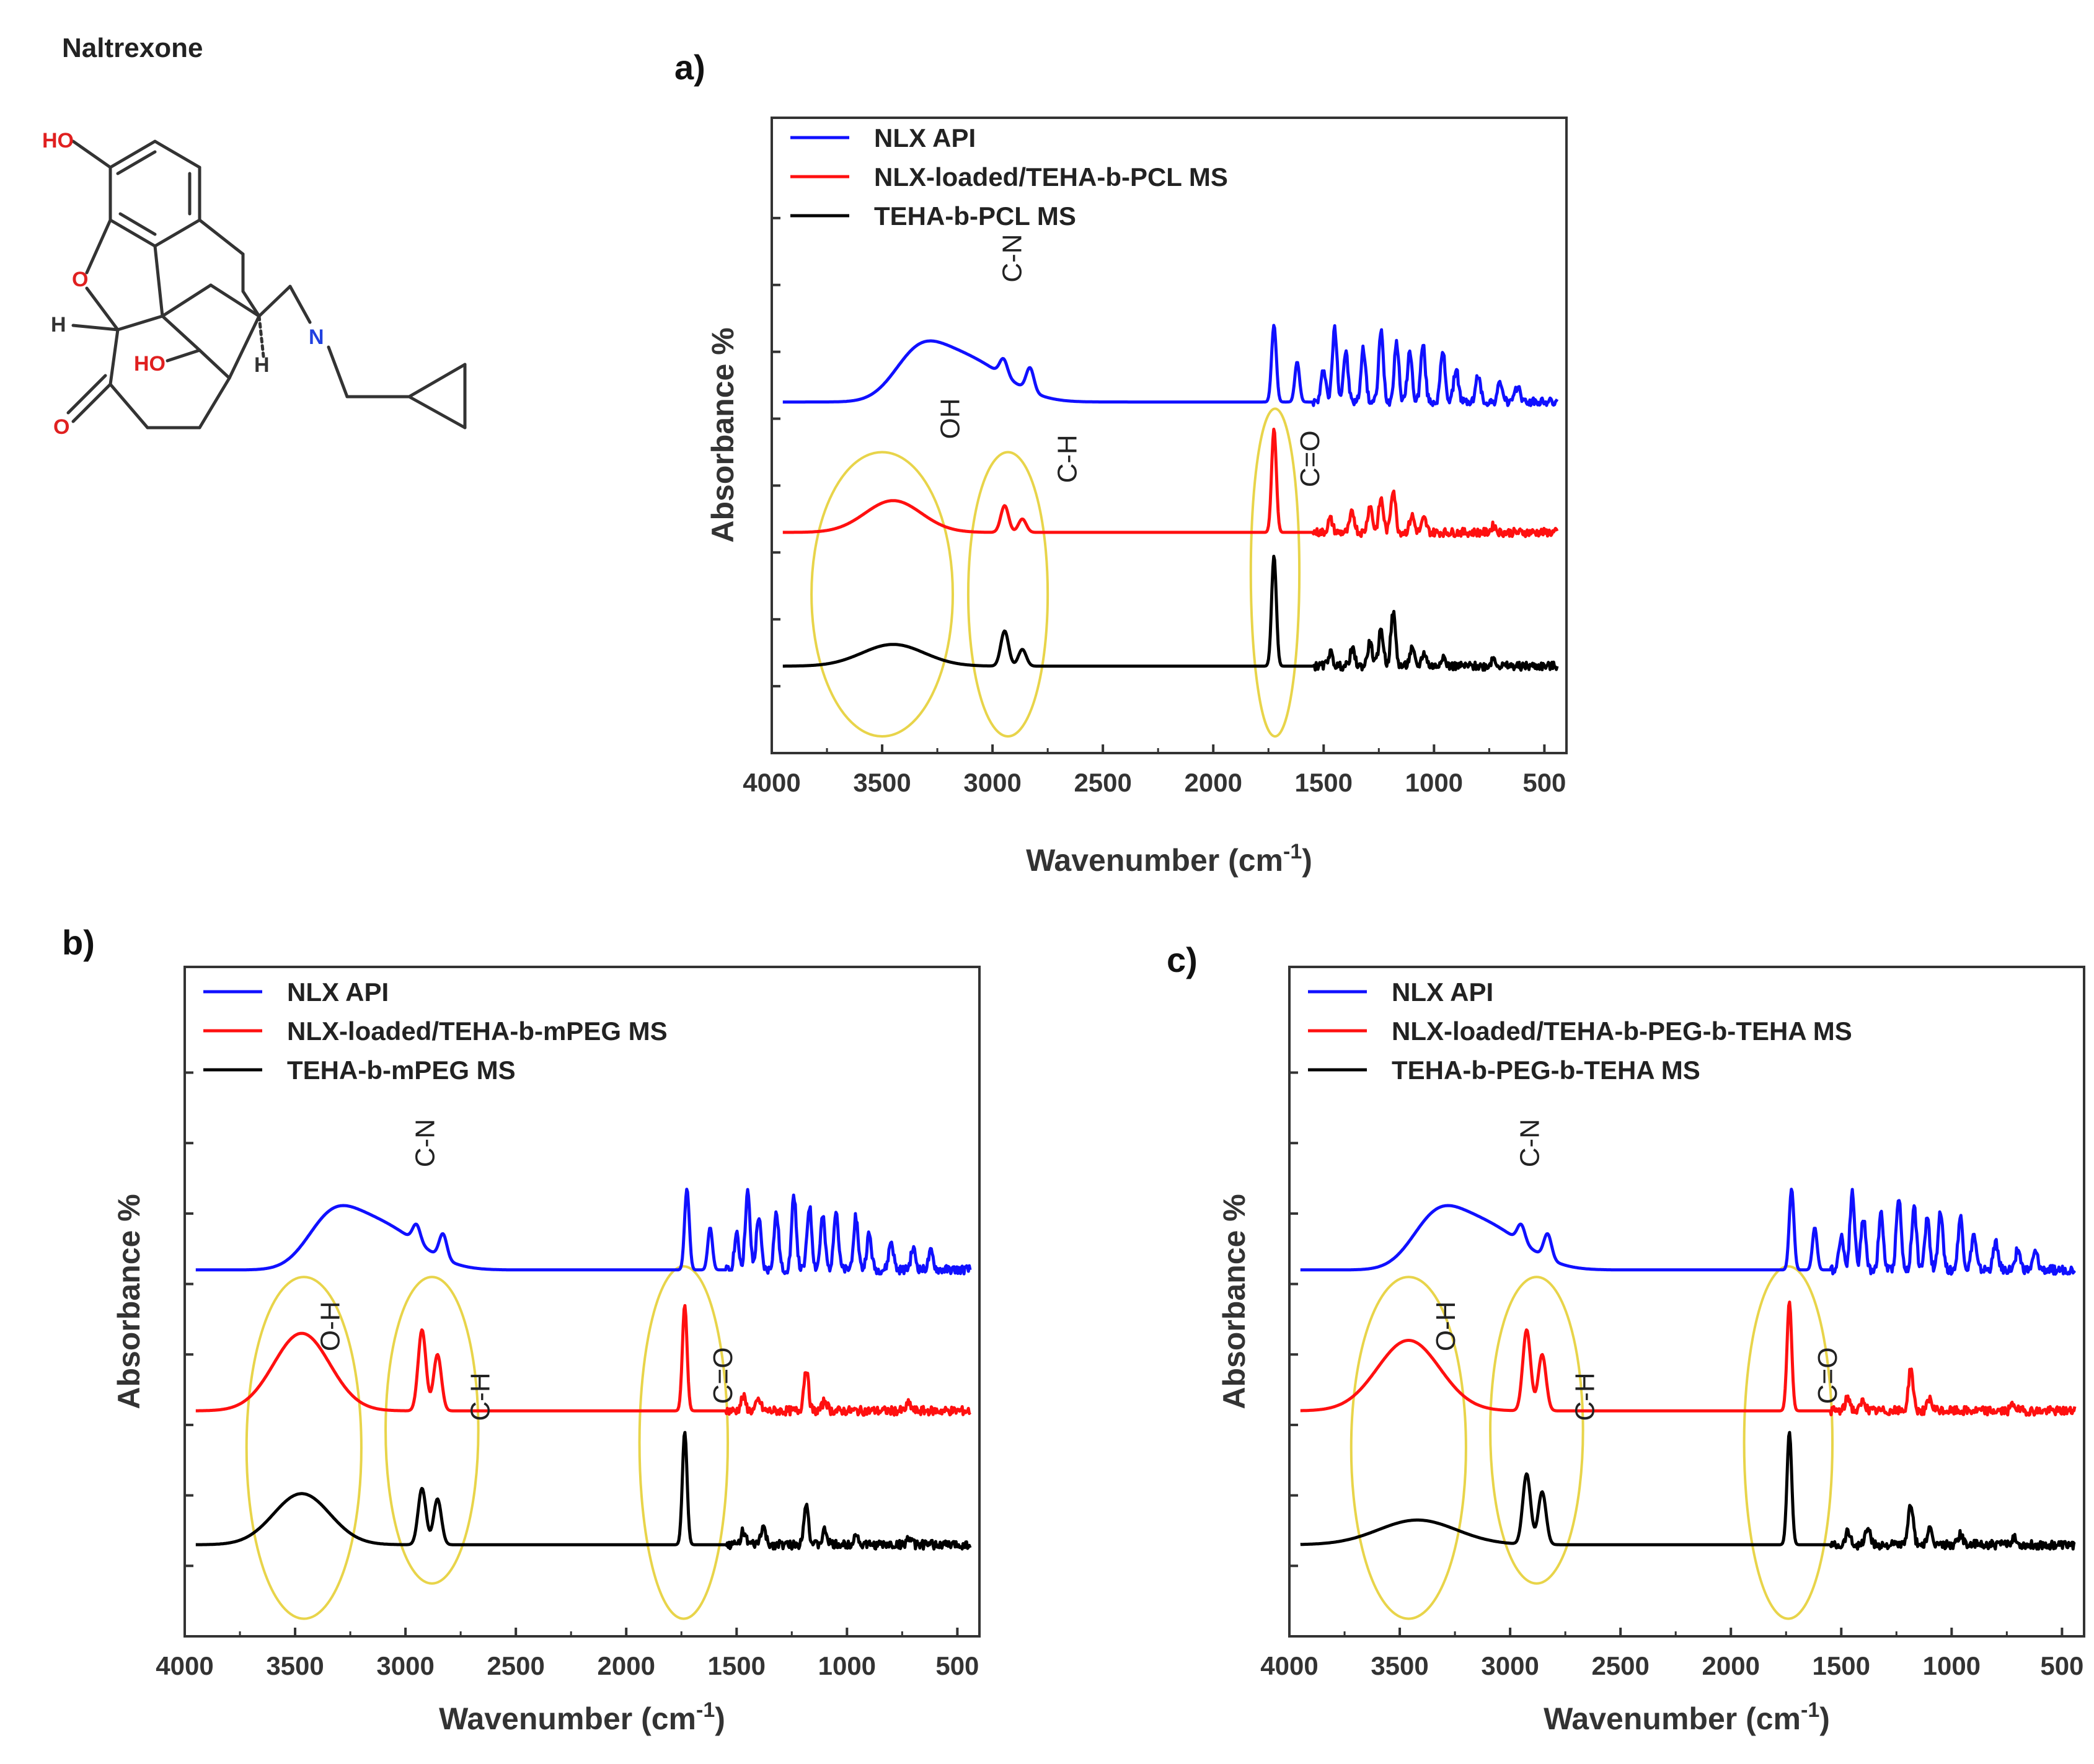 The image size is (2094, 1764). Describe the element at coordinates (737, 1665) in the screenshot. I see `x-tick-label: 1500` at that location.